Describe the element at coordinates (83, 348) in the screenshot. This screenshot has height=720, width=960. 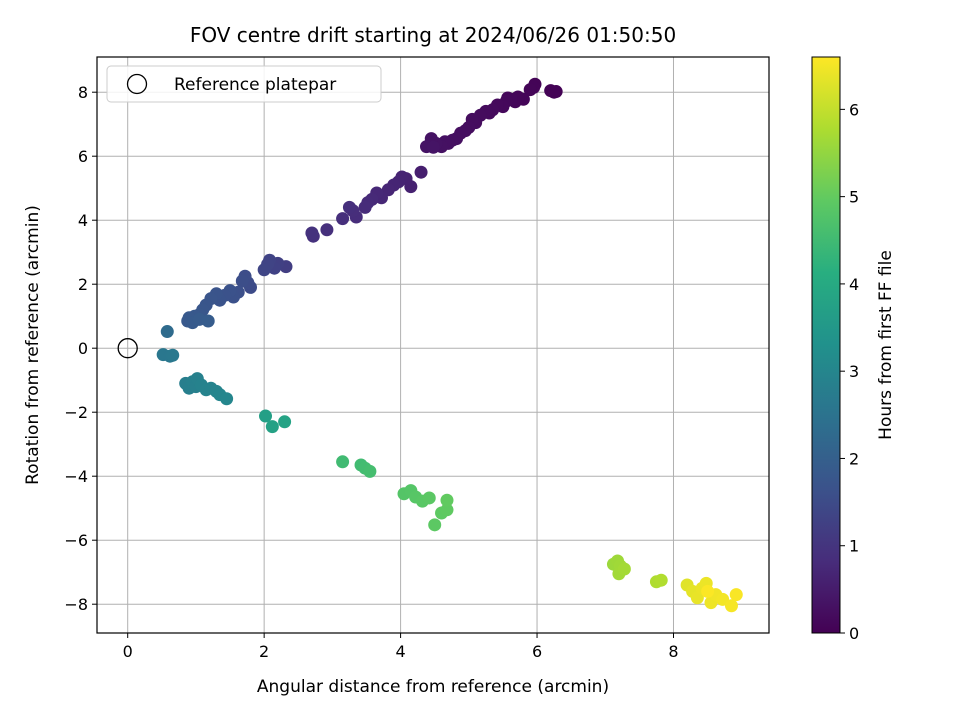
I see `y-tick-label: 0` at that location.